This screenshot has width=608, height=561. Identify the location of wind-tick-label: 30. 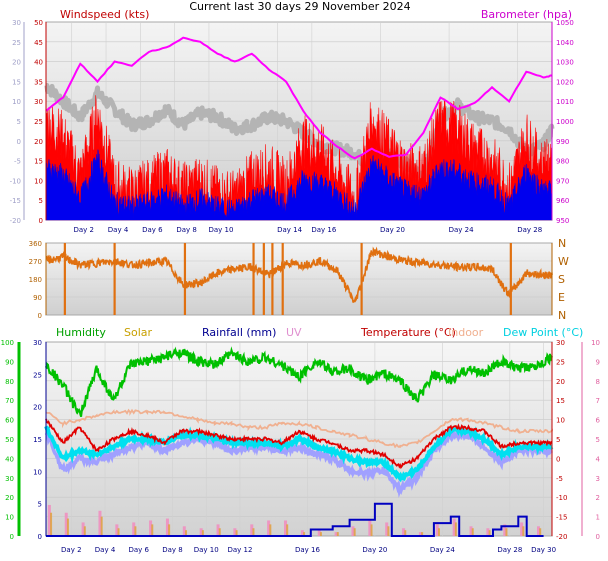
(38, 102).